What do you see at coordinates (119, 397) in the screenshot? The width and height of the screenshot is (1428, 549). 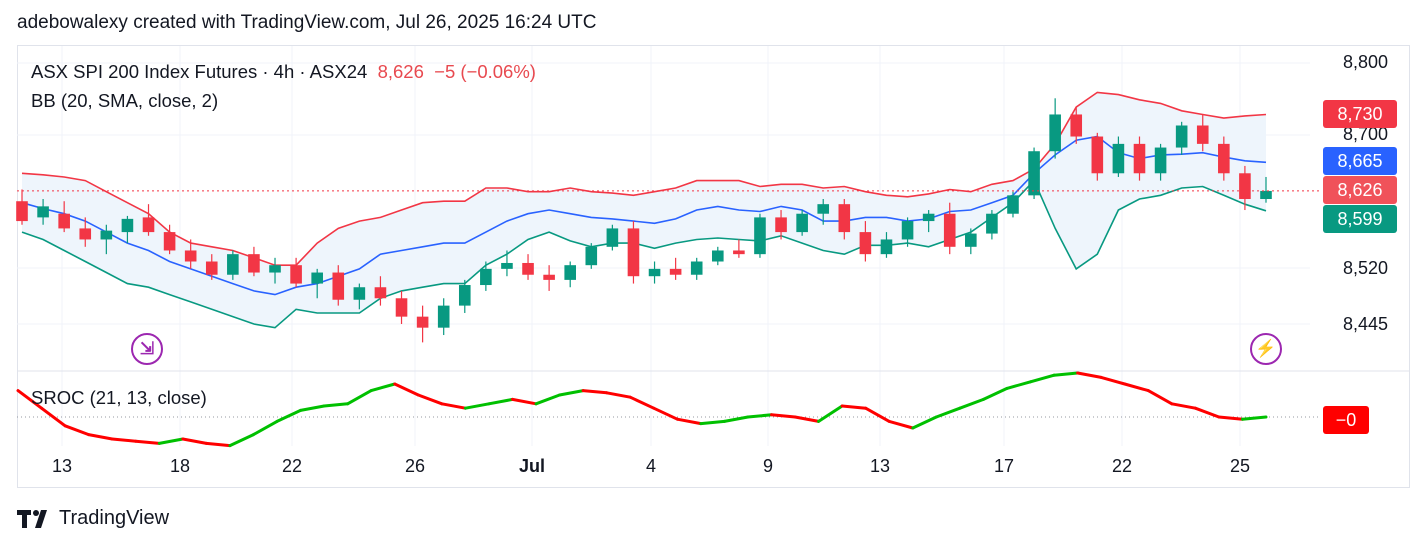 I see `legend-sroc: SROC (21, 13, close)` at bounding box center [119, 397].